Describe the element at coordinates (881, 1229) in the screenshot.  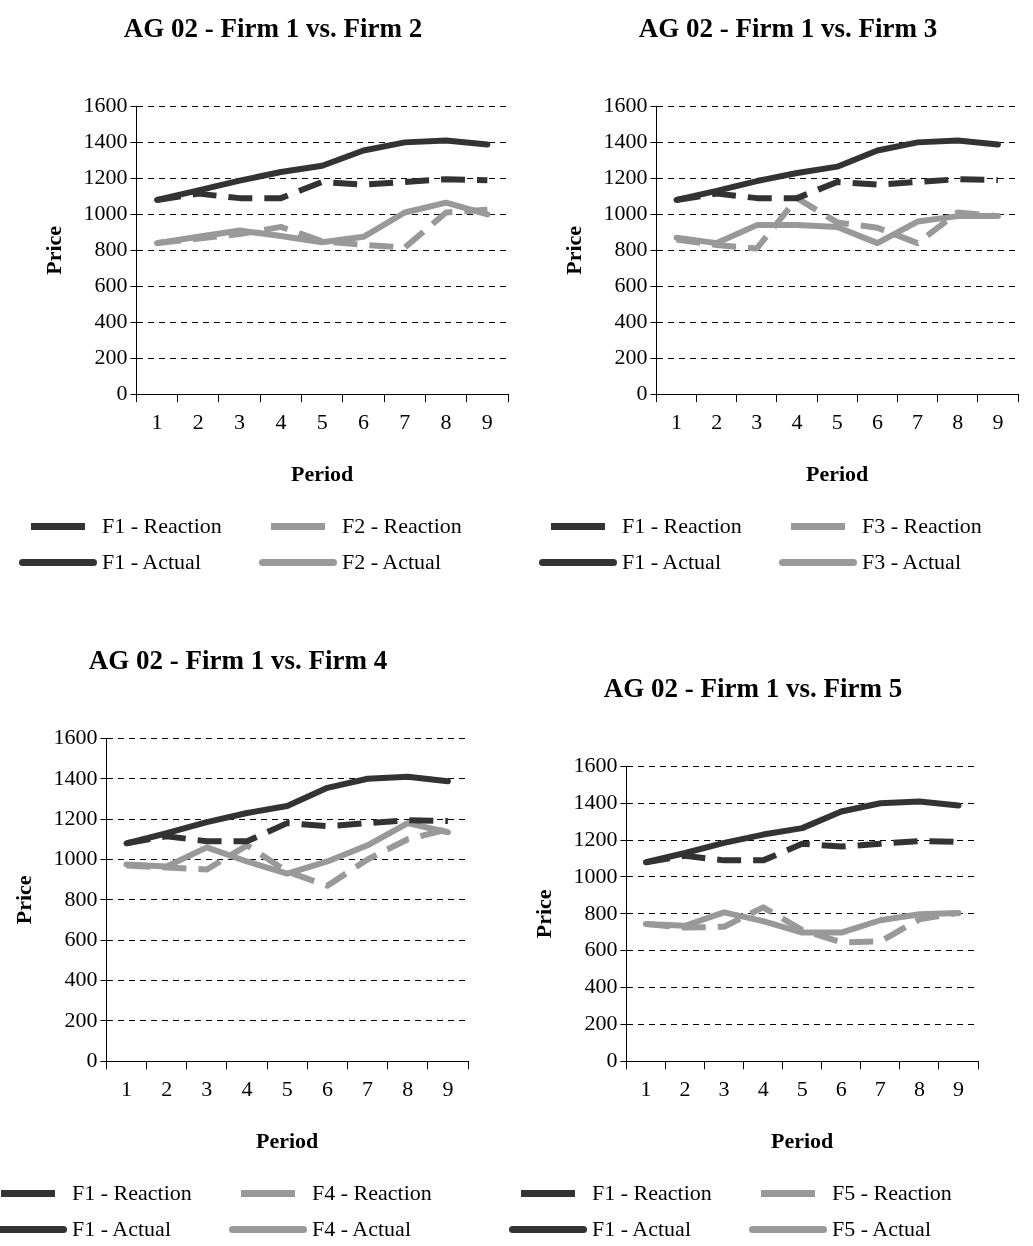
I see `legend-label: F5 - Actual` at that location.